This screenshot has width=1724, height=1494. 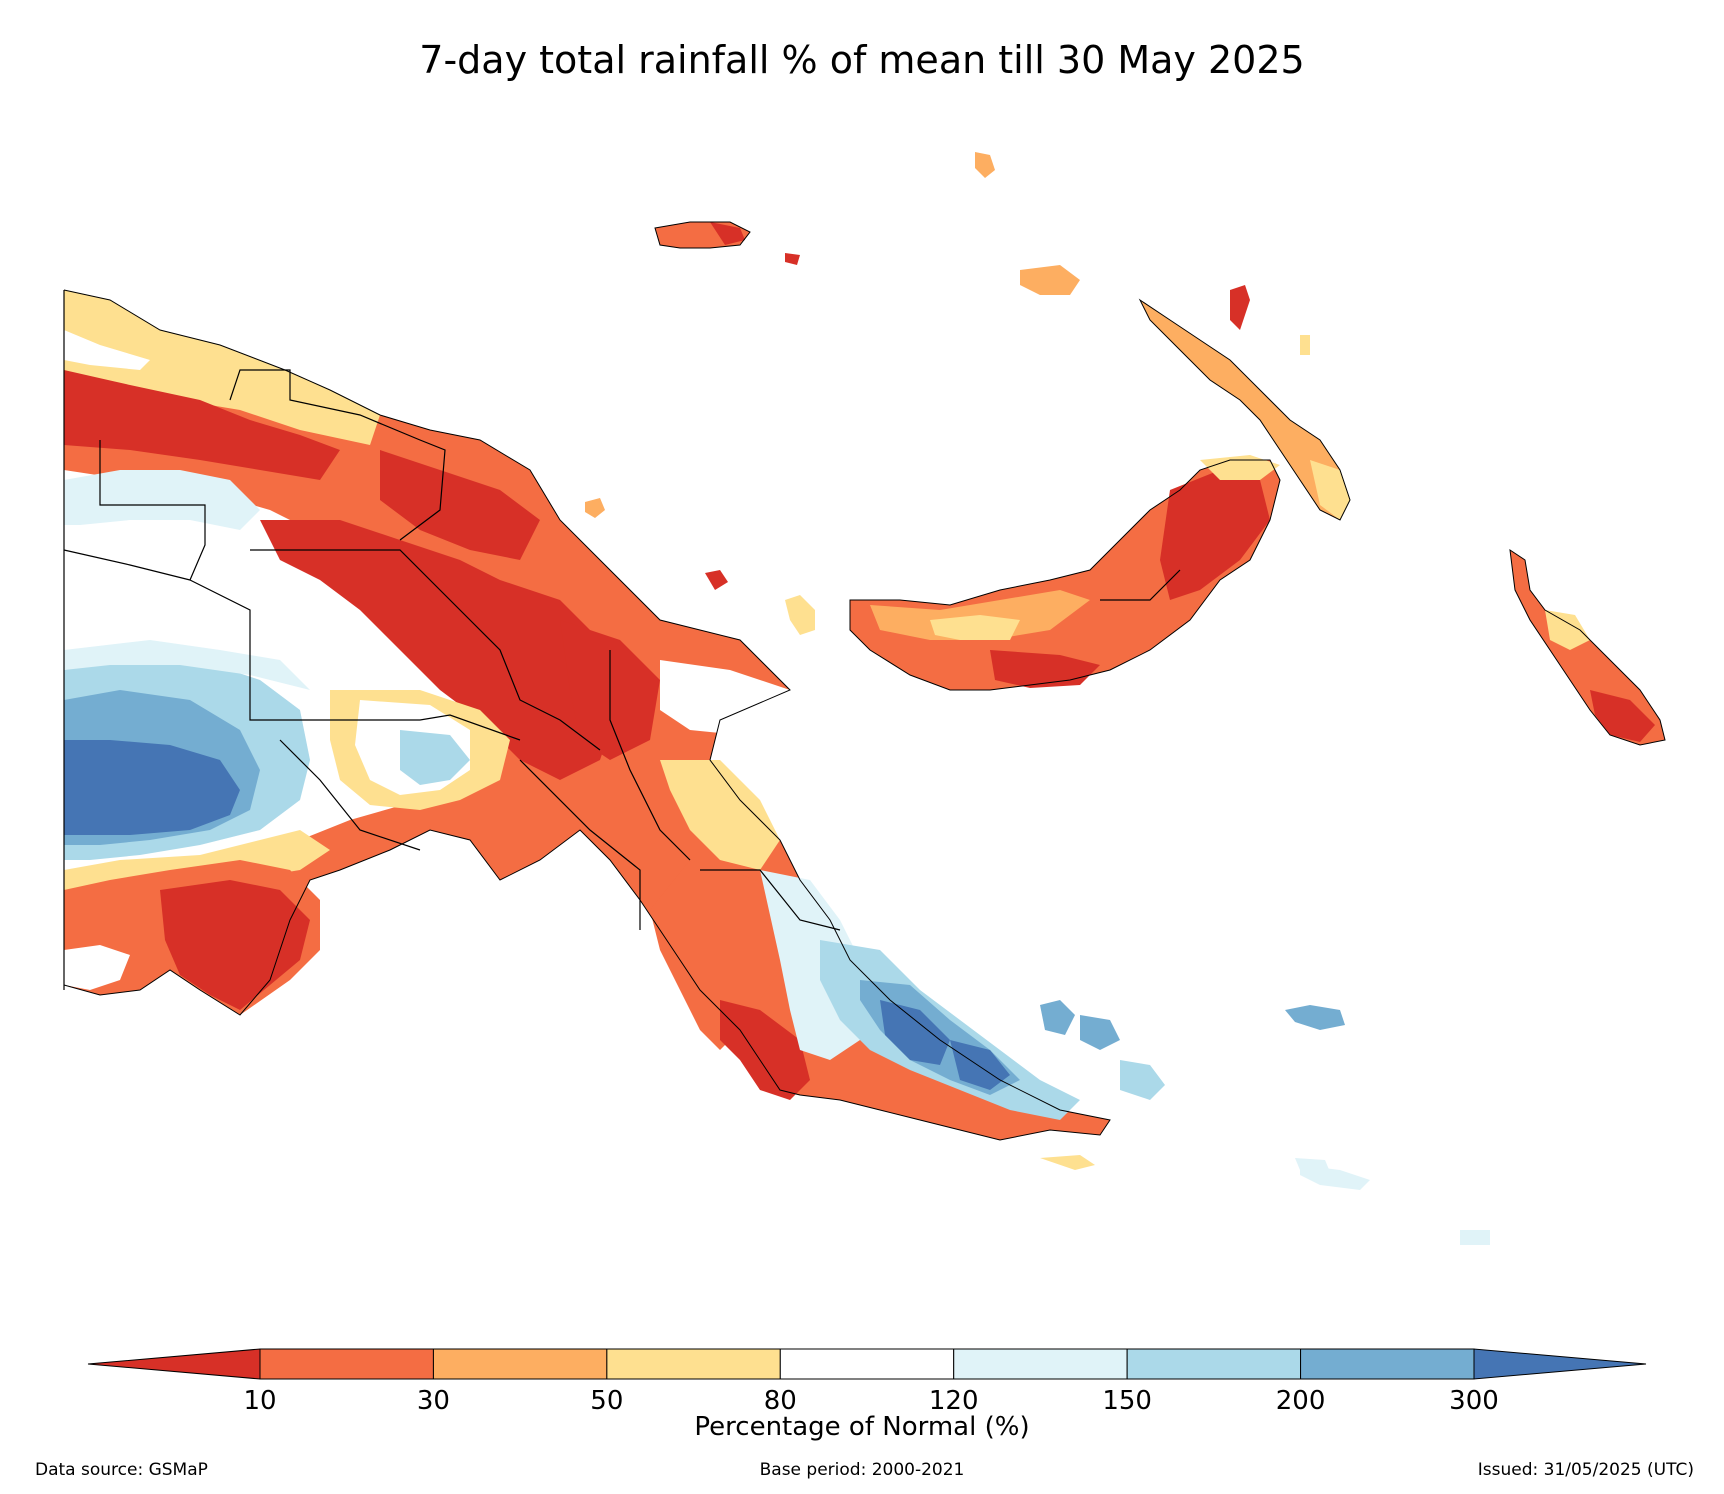 I want to click on border-sepik, so click(x=337, y=455).